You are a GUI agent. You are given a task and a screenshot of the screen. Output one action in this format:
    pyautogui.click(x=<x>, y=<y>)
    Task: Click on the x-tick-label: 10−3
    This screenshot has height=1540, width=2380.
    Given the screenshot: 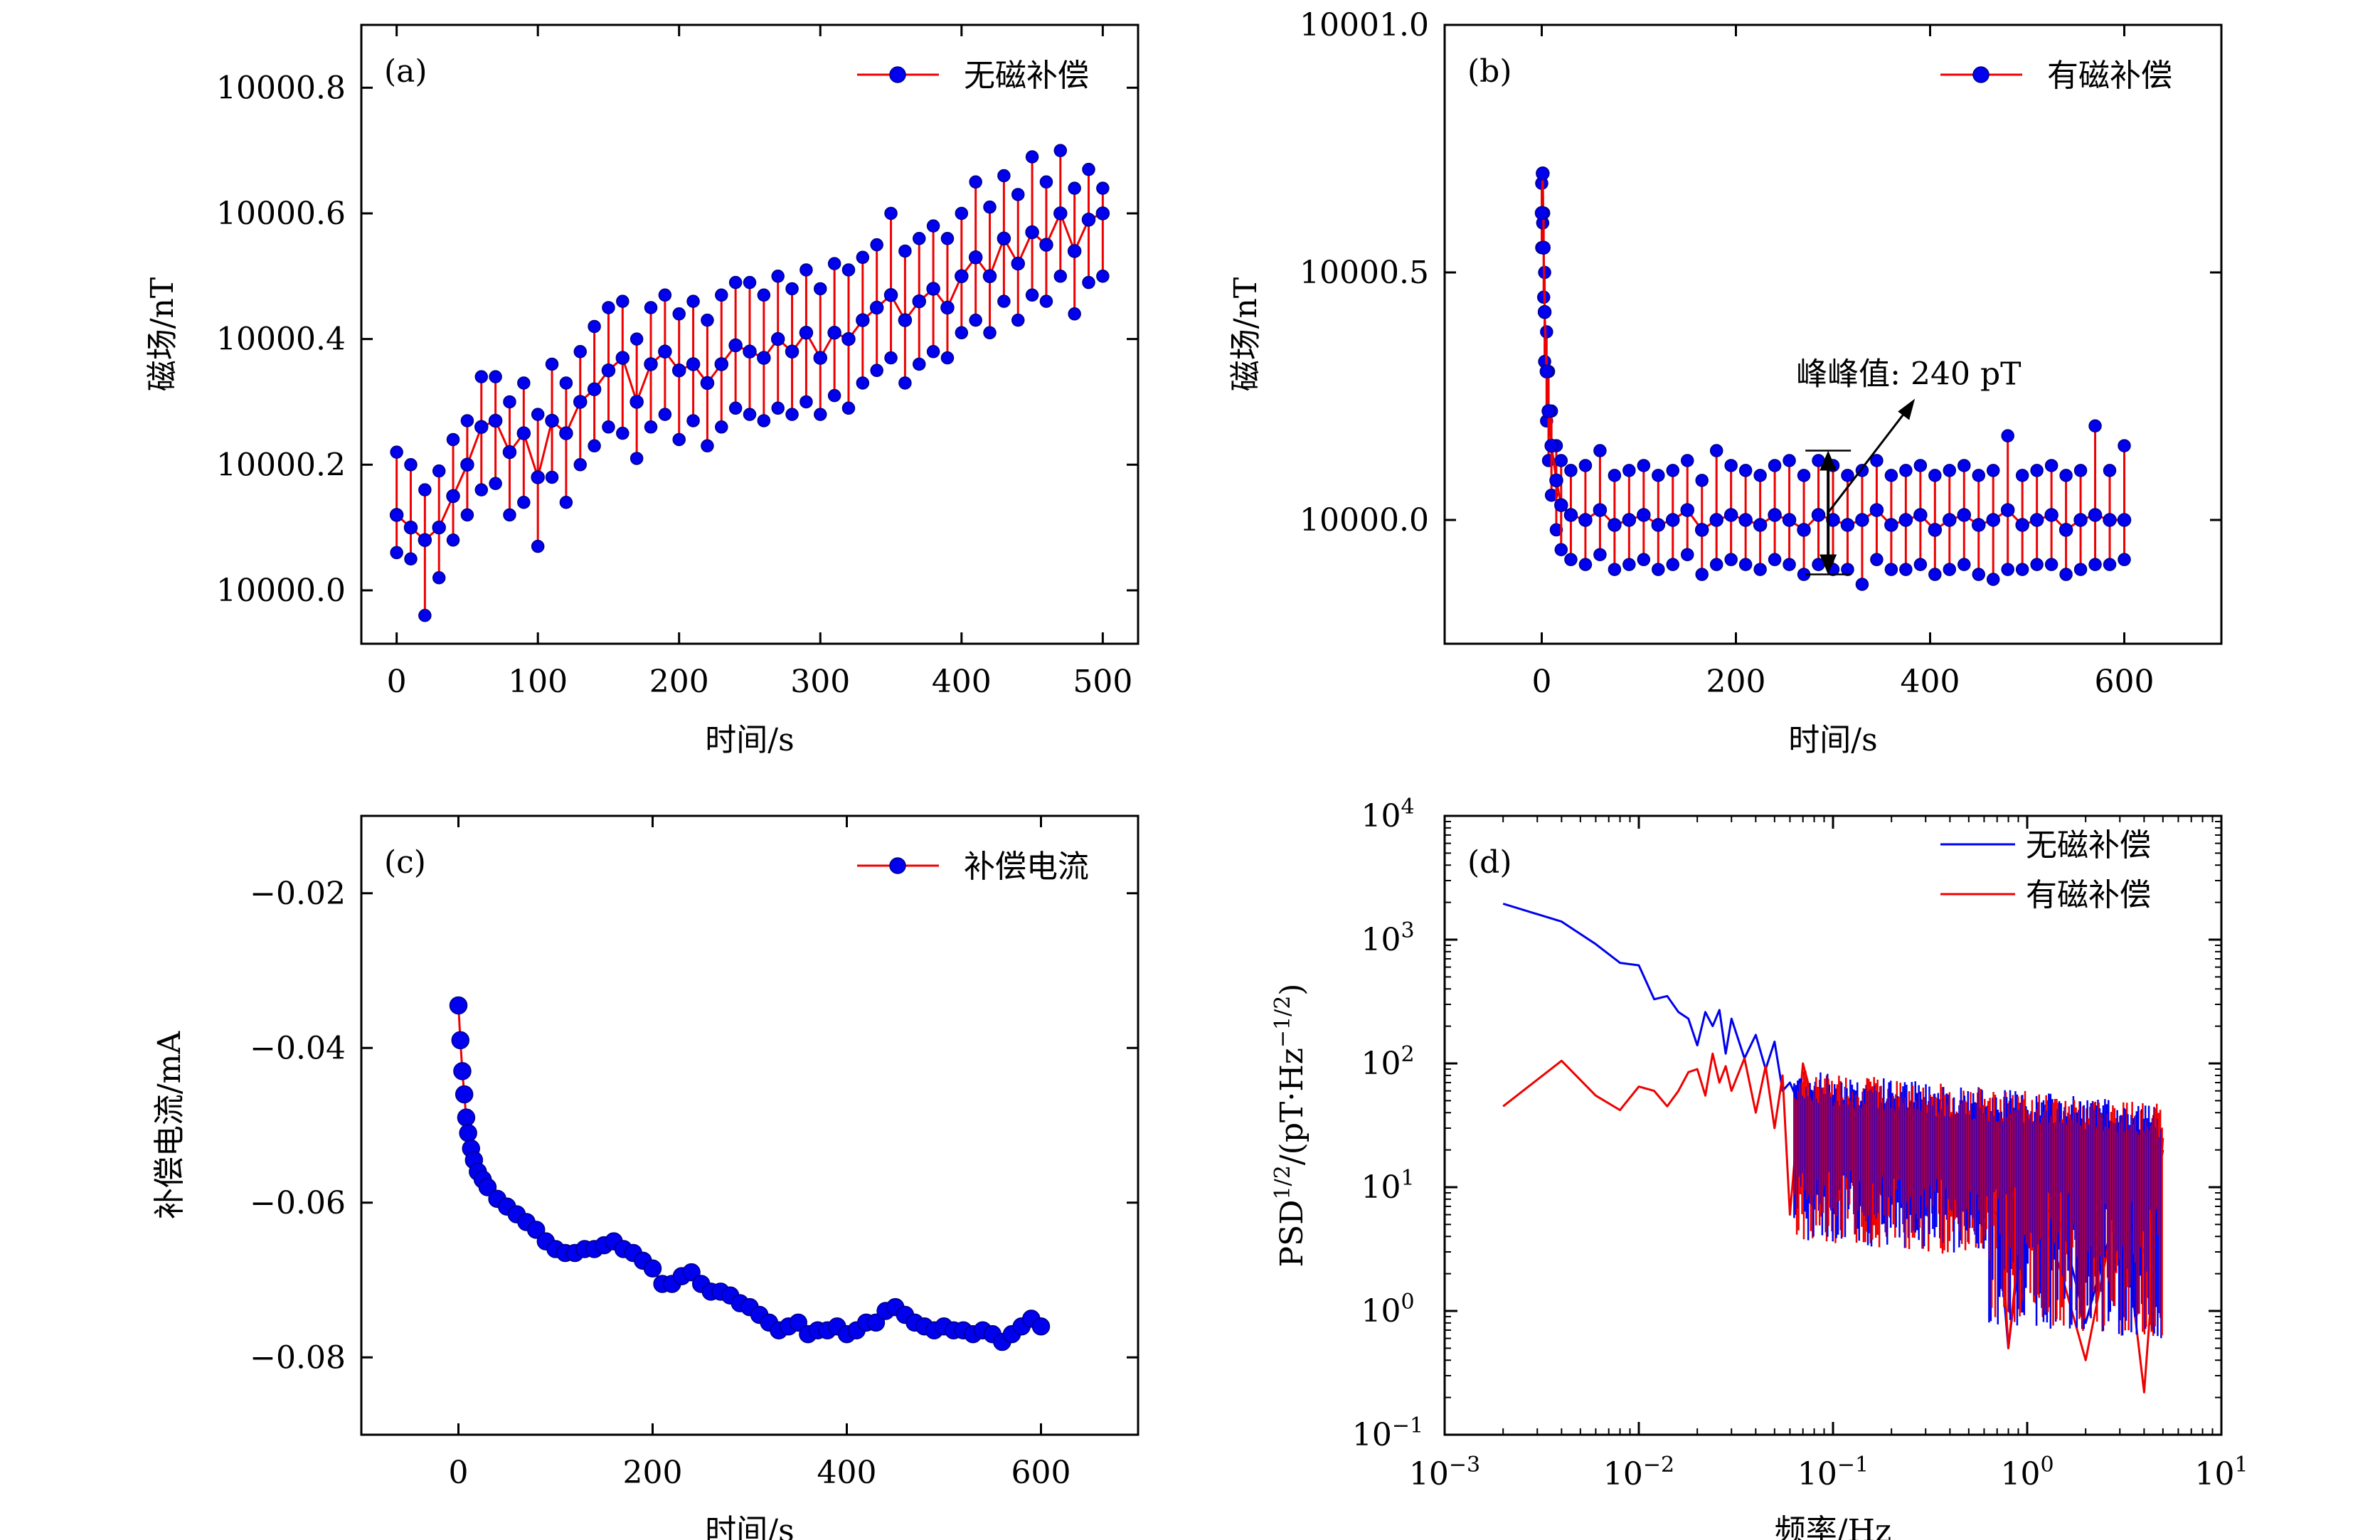 What is the action you would take?
    pyautogui.click(x=1444, y=1472)
    